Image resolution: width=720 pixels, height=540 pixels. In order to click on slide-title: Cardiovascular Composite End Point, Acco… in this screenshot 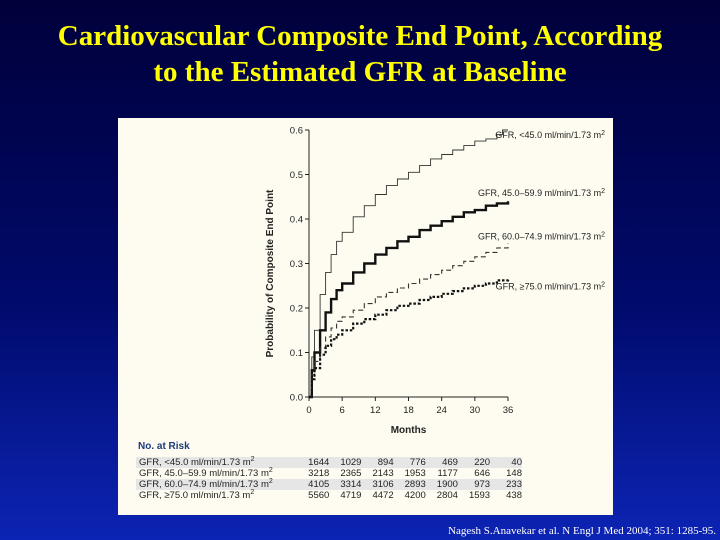, I will do `click(360, 54)`.